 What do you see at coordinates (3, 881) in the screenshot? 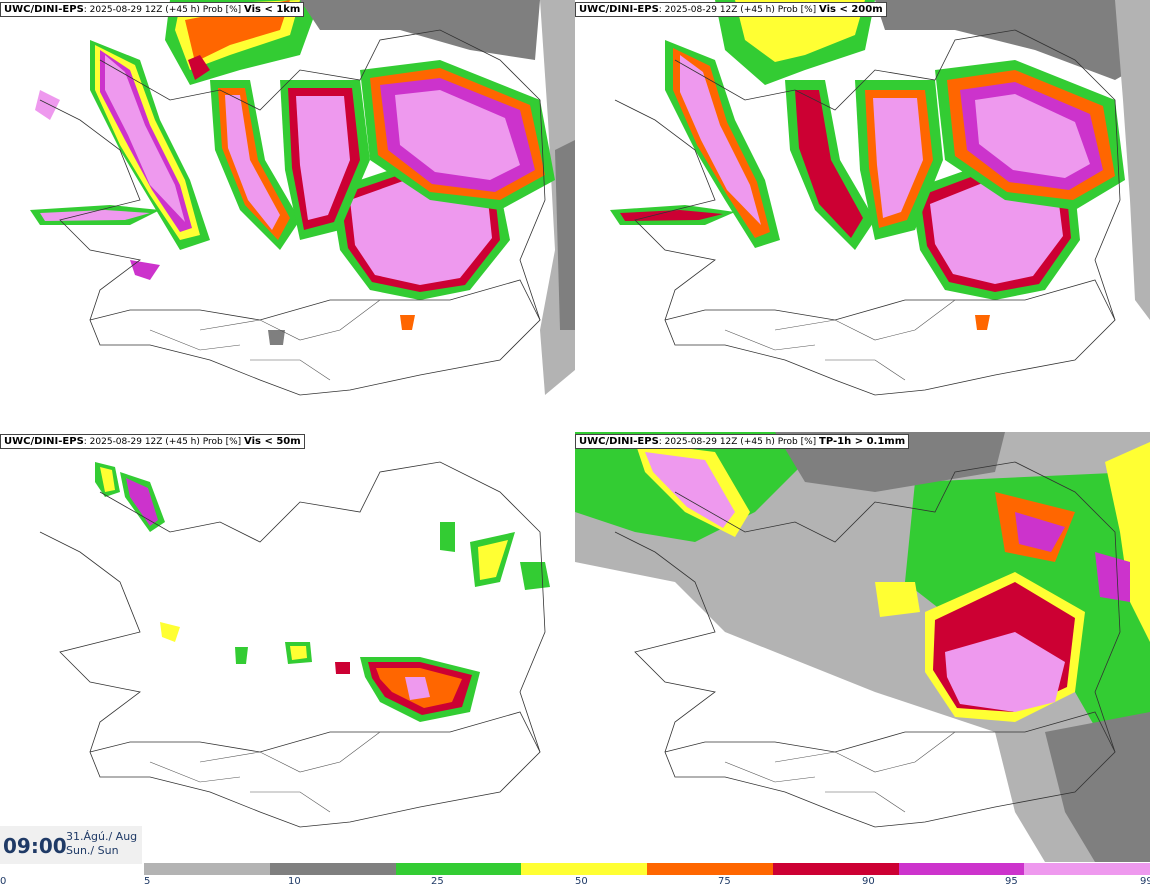
I see `legend-tick-label: 0` at bounding box center [3, 881].